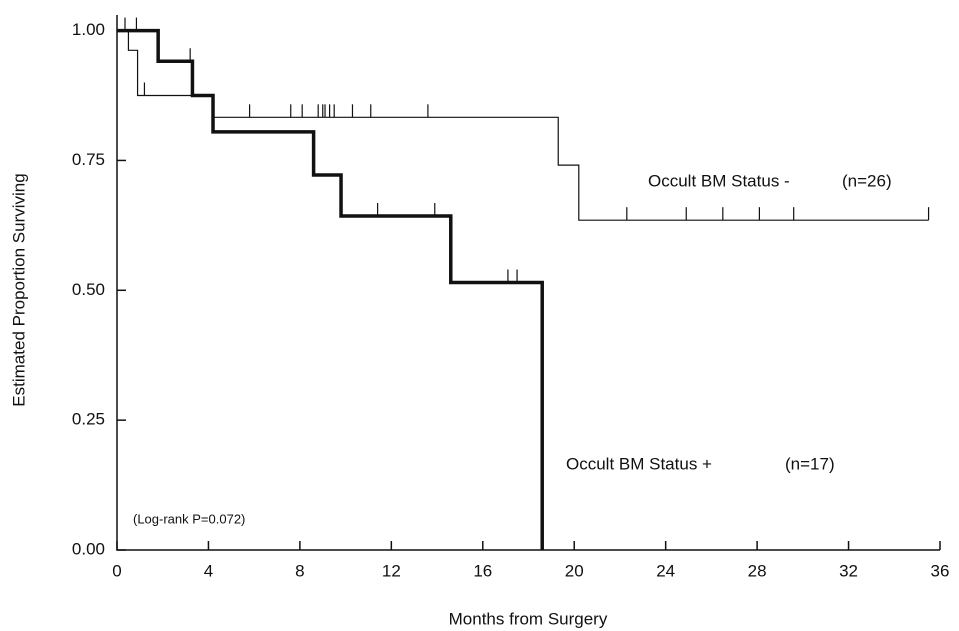 This screenshot has width=959, height=631. Describe the element at coordinates (88, 159) in the screenshot. I see `y-tick-label: 0.75` at that location.